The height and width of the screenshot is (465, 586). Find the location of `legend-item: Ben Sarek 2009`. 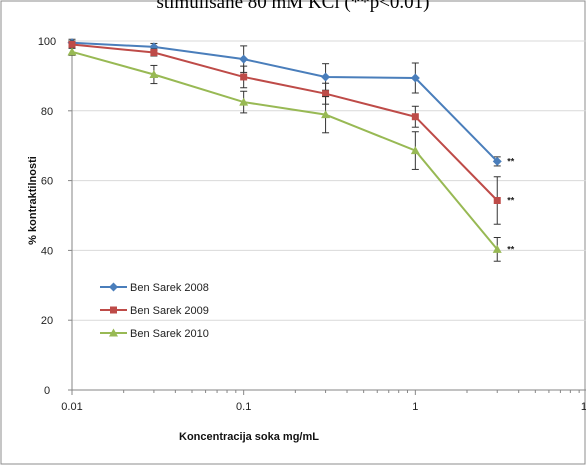

legend-item: Ben Sarek 2009 is located at coordinates (154, 311).